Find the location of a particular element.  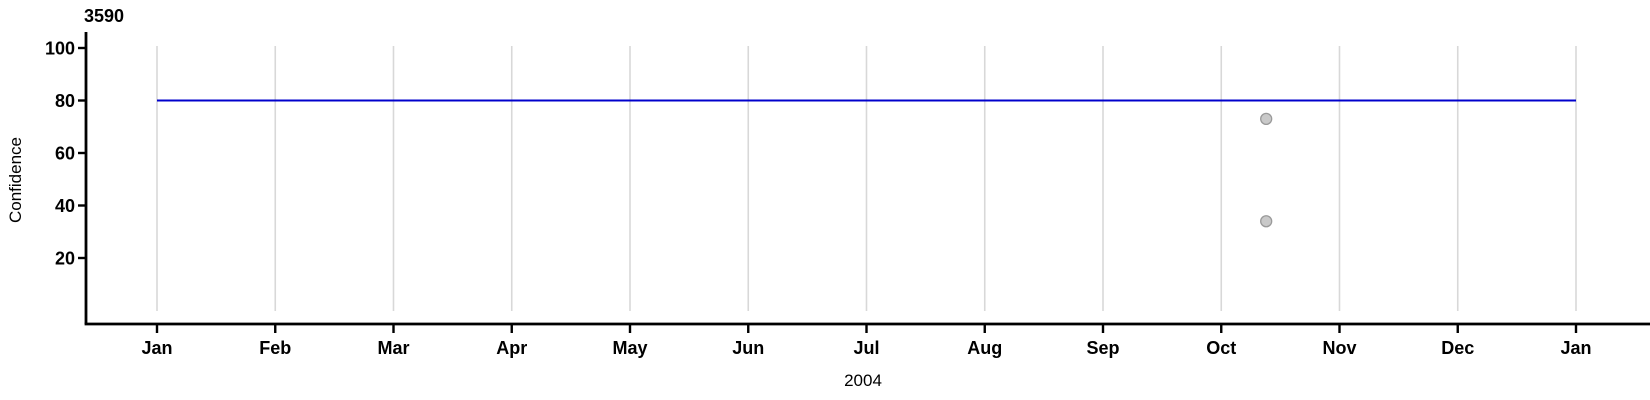

x-tick-label-aug-7: Aug is located at coordinates (984, 348).